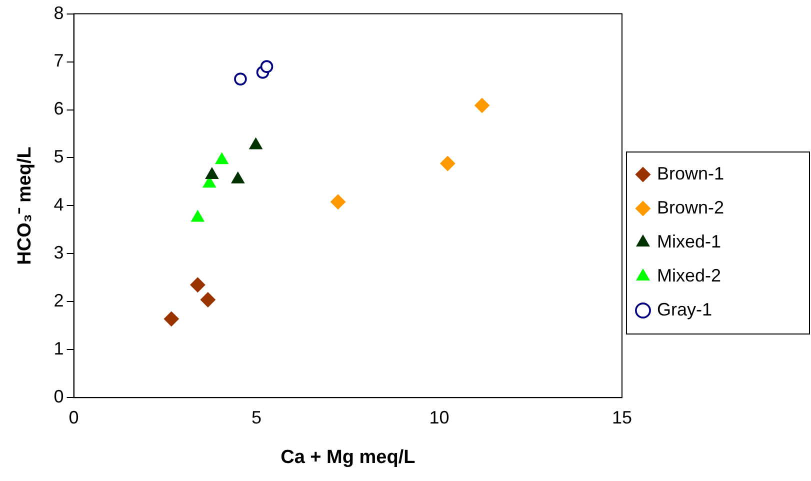 The image size is (811, 481). I want to click on y-tick-label: 2, so click(59, 300).